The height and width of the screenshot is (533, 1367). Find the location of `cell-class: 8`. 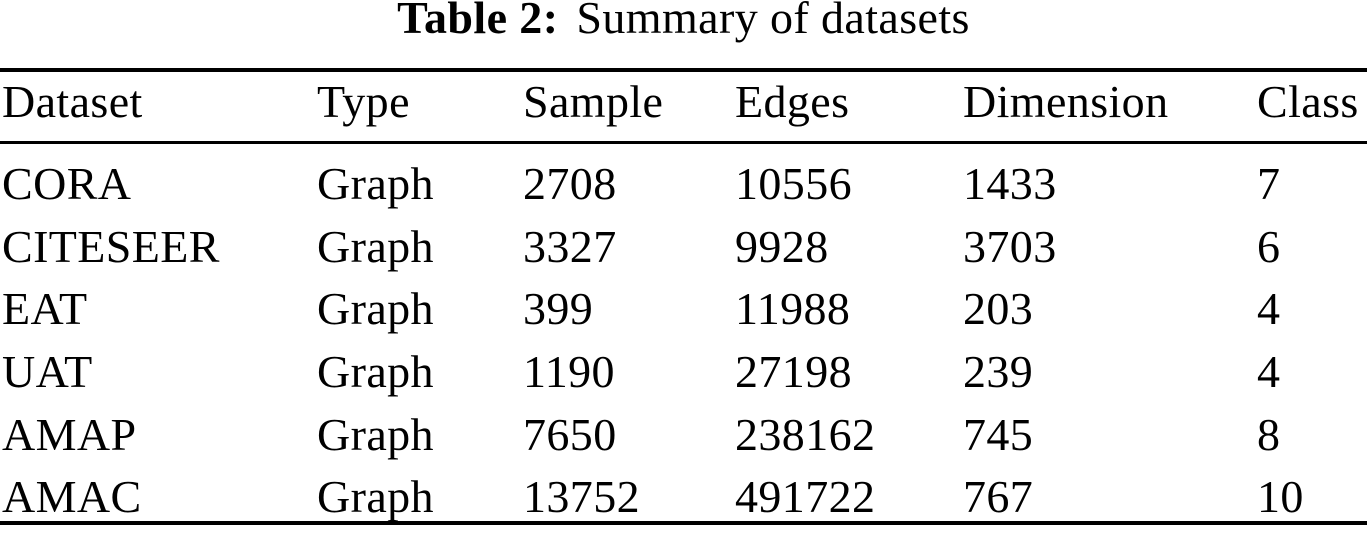

cell-class: 8 is located at coordinates (1269, 434).